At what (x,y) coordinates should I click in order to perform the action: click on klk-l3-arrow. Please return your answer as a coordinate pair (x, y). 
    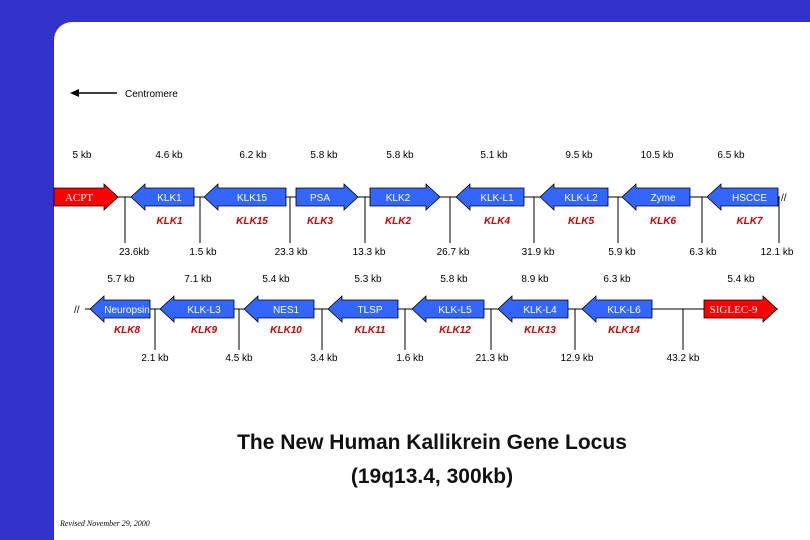
    Looking at the image, I should click on (197, 309).